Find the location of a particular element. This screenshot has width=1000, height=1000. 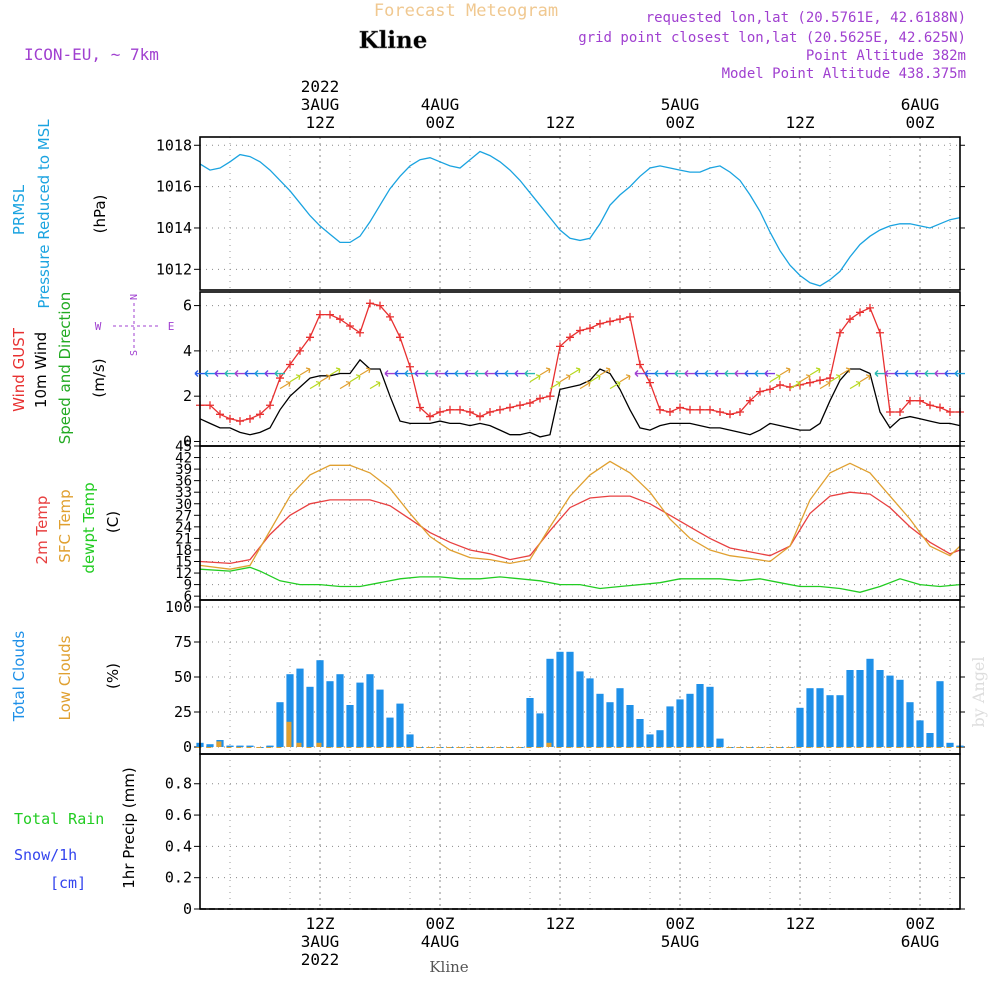

time-label: 00Z is located at coordinates (680, 122).